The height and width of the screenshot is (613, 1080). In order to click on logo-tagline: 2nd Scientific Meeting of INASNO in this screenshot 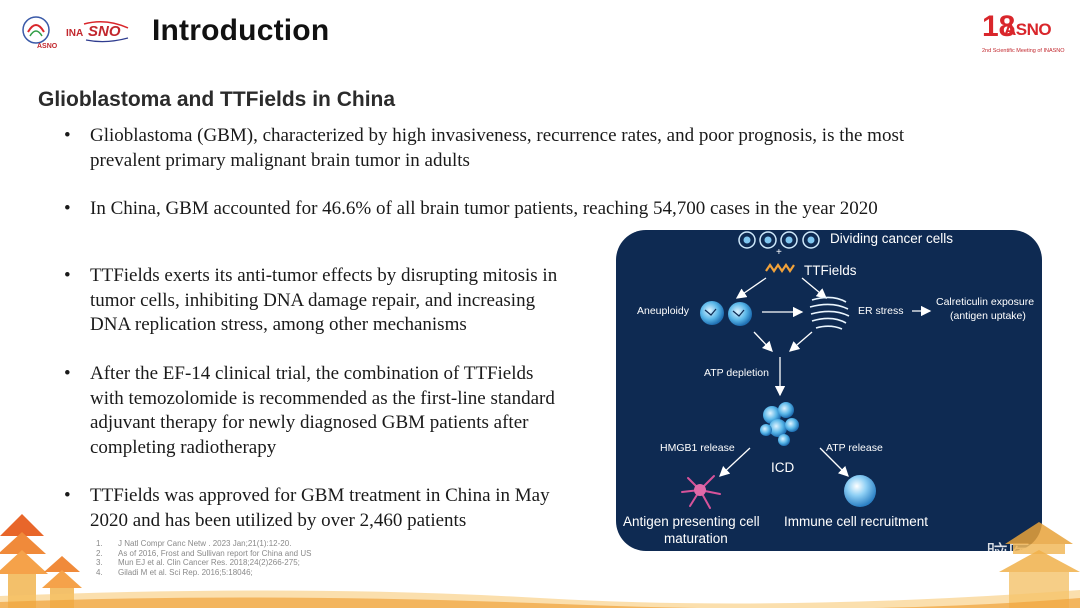, I will do `click(1023, 51)`.